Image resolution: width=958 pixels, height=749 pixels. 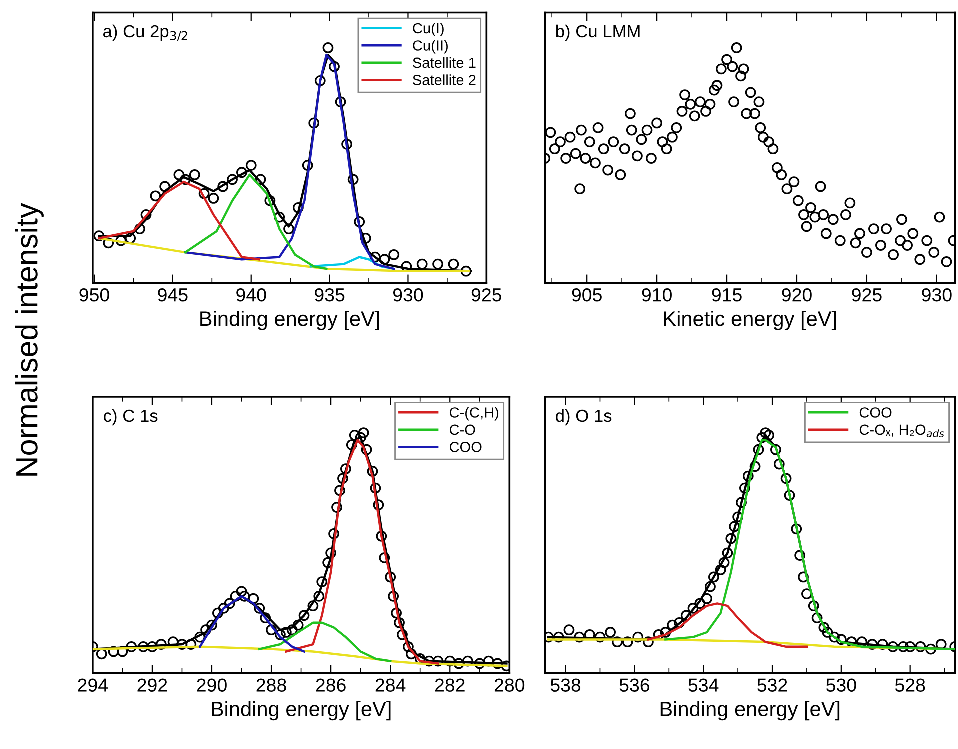 What do you see at coordinates (587, 295) in the screenshot?
I see `x-tick-label: 905` at bounding box center [587, 295].